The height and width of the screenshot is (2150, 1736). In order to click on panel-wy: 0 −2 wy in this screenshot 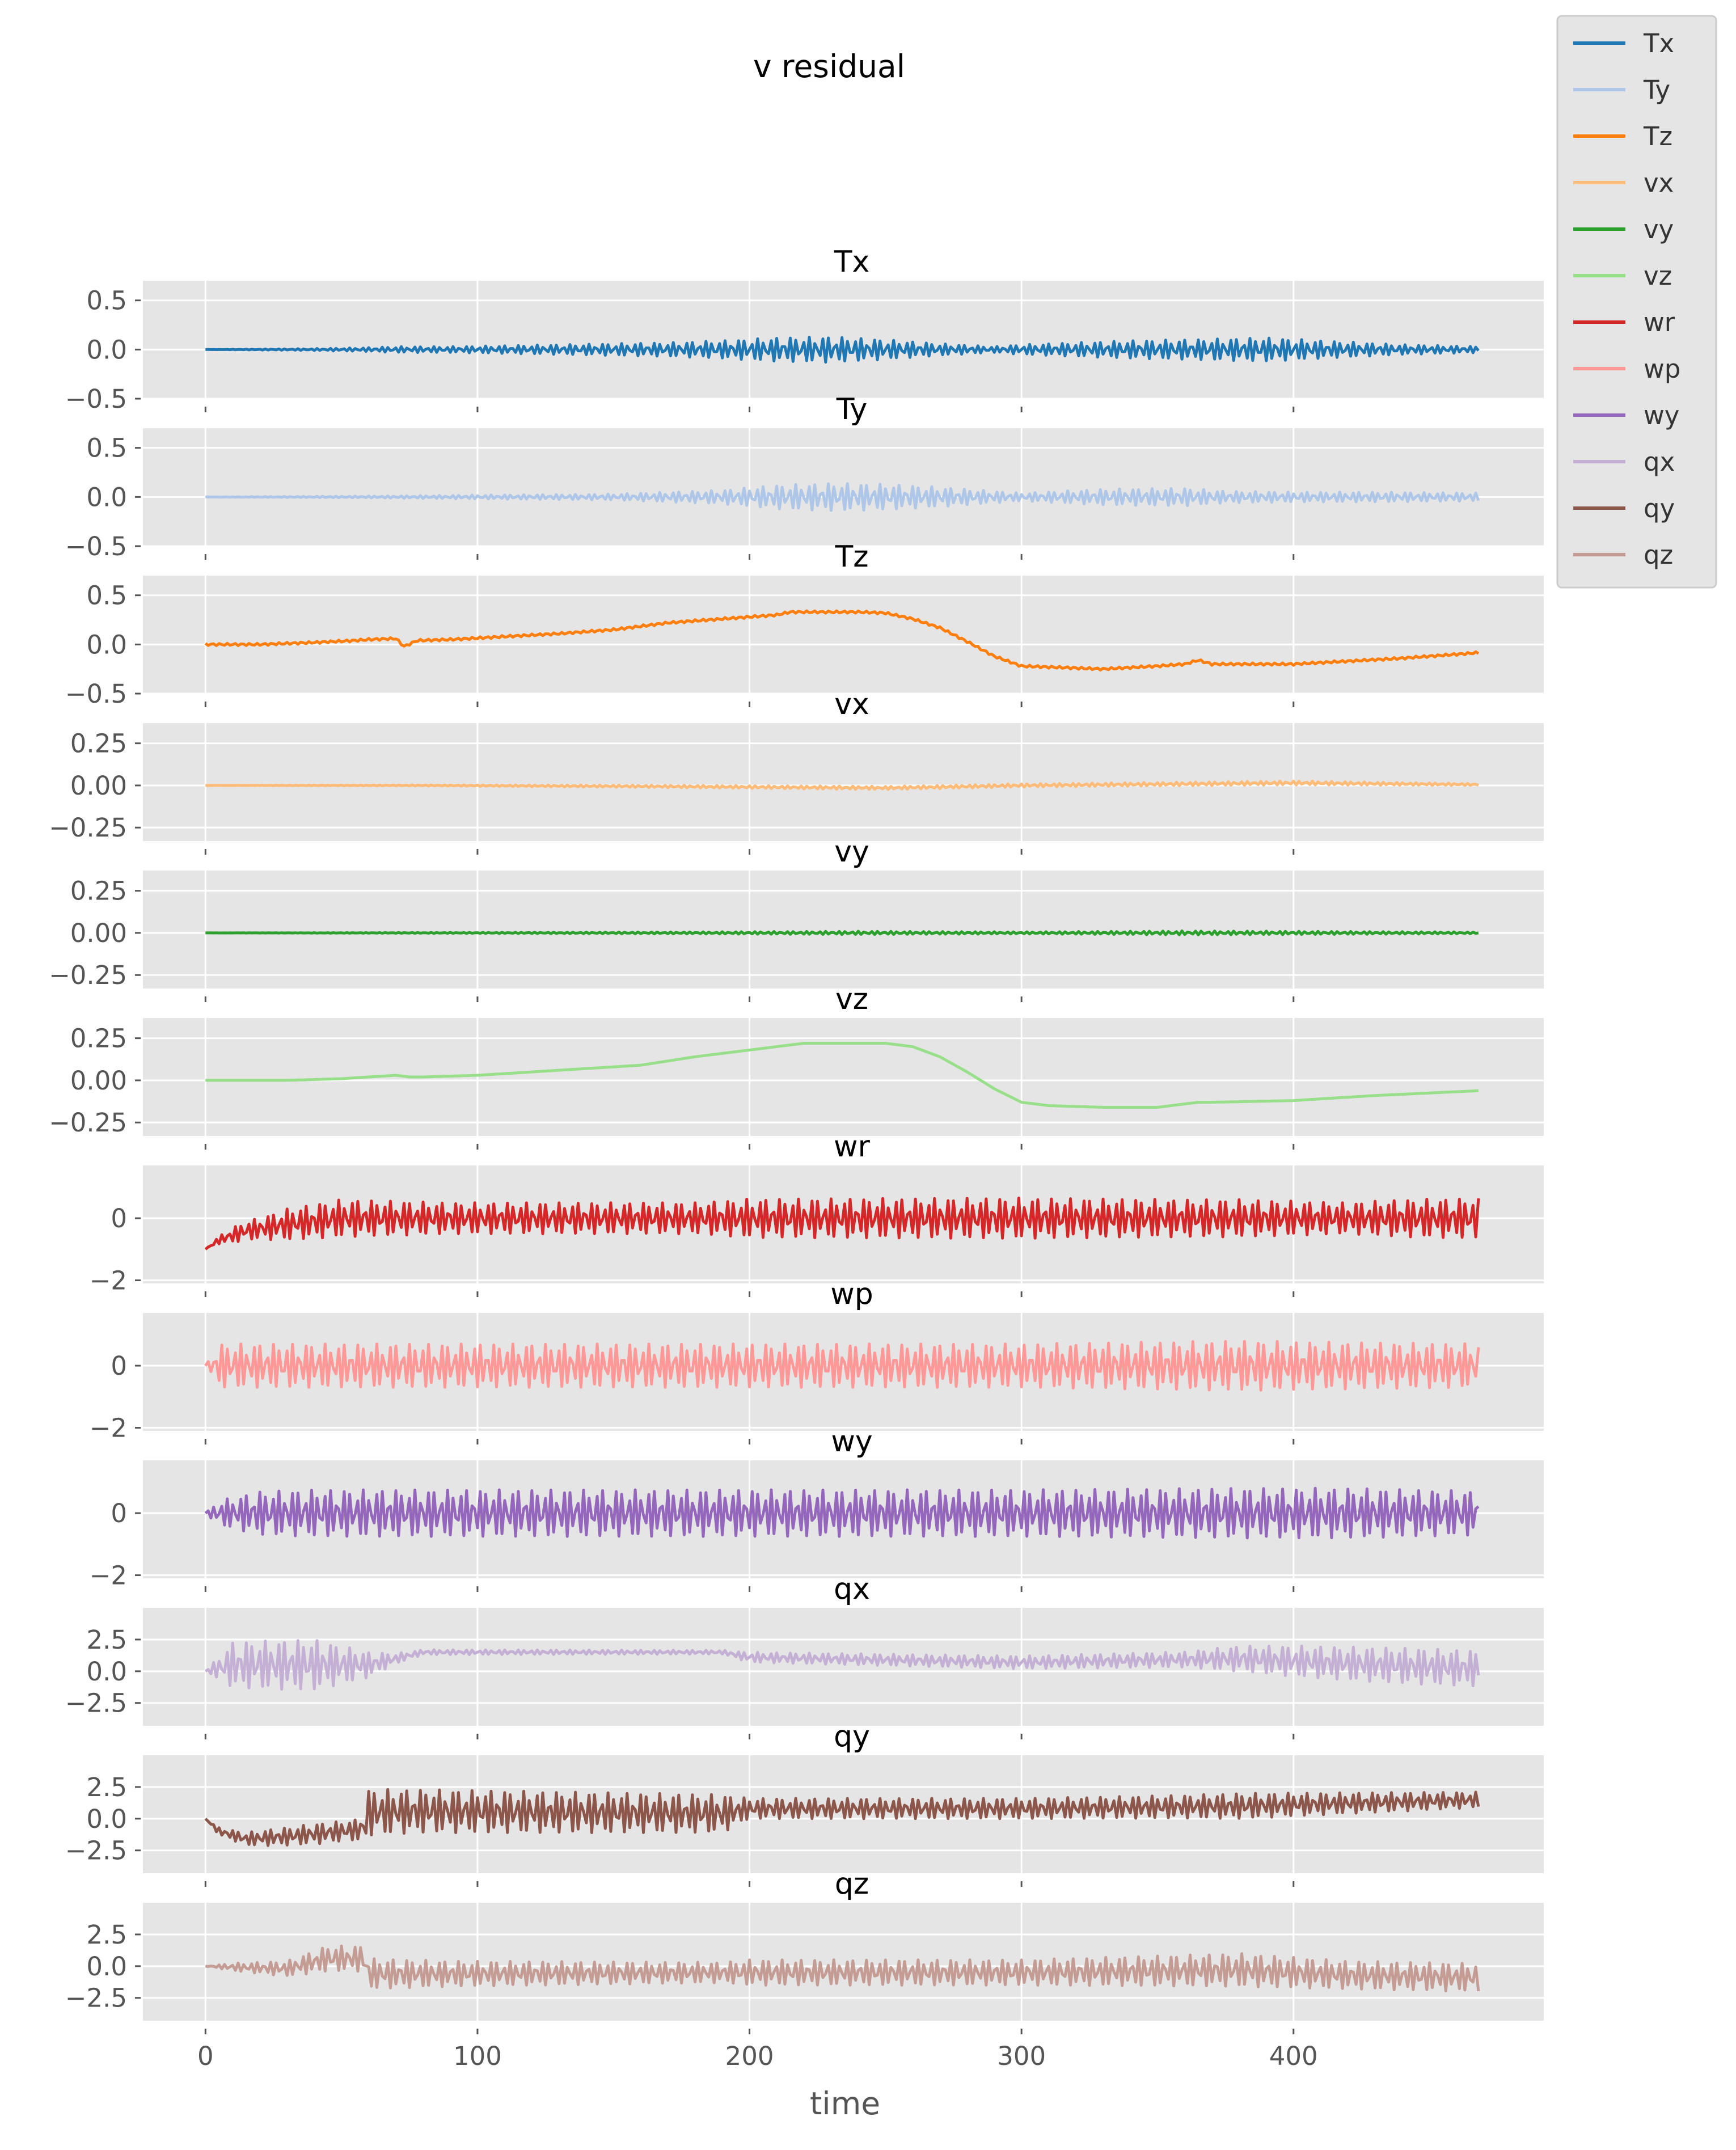, I will do `click(817, 1508)`.